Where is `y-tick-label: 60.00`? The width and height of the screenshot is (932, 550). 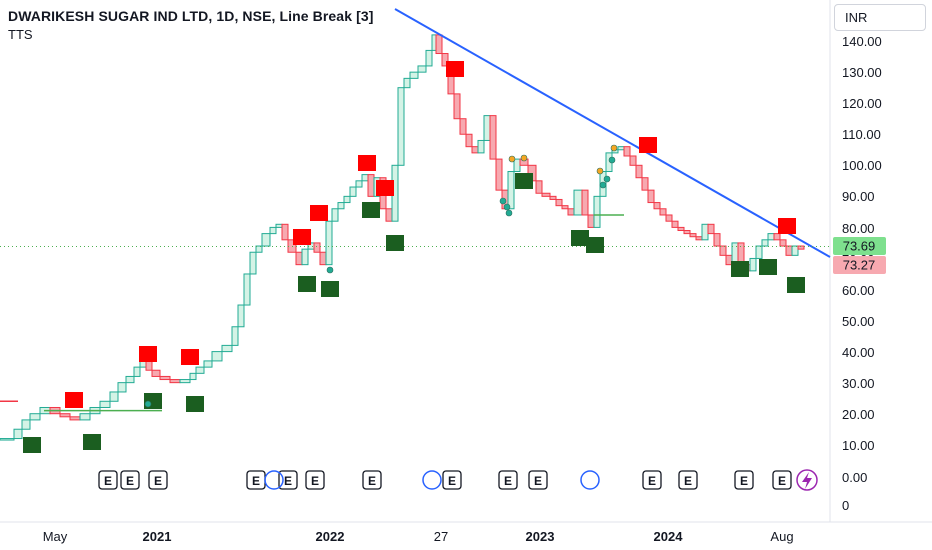 y-tick-label: 60.00 is located at coordinates (858, 290).